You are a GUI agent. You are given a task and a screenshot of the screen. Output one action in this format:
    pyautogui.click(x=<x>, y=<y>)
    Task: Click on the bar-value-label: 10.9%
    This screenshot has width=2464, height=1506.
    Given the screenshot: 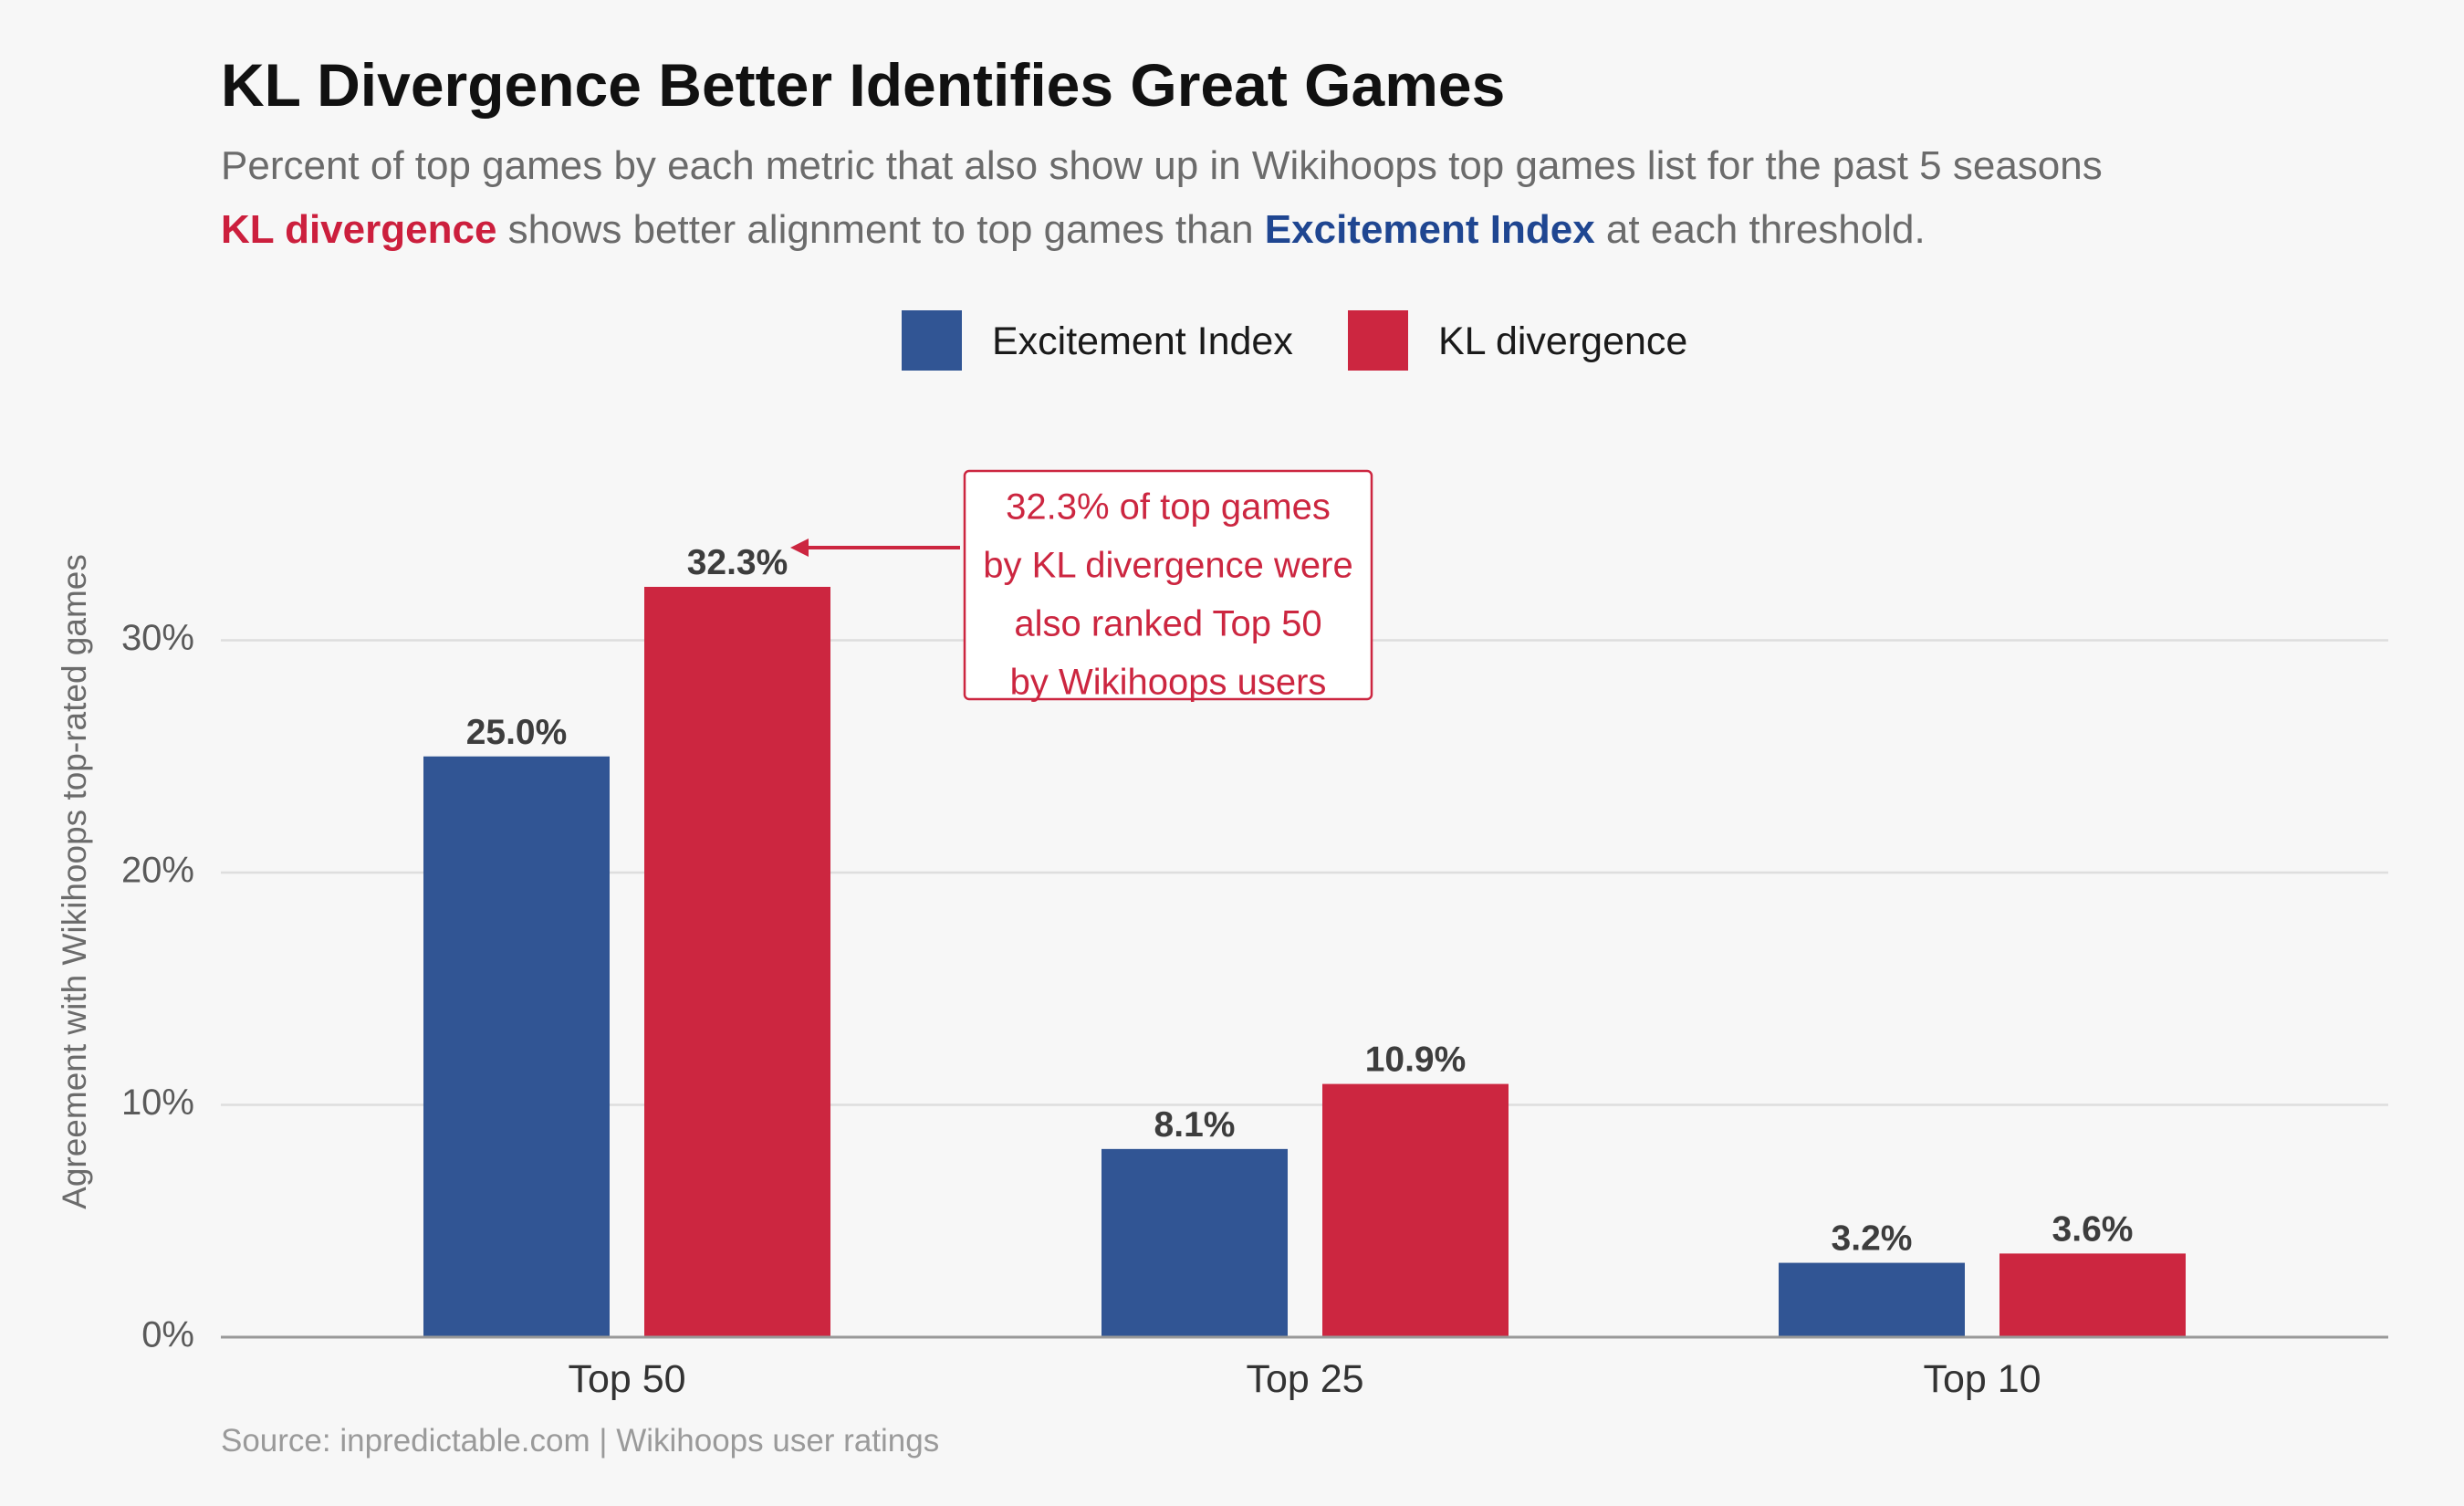 What is the action you would take?
    pyautogui.click(x=1416, y=1060)
    